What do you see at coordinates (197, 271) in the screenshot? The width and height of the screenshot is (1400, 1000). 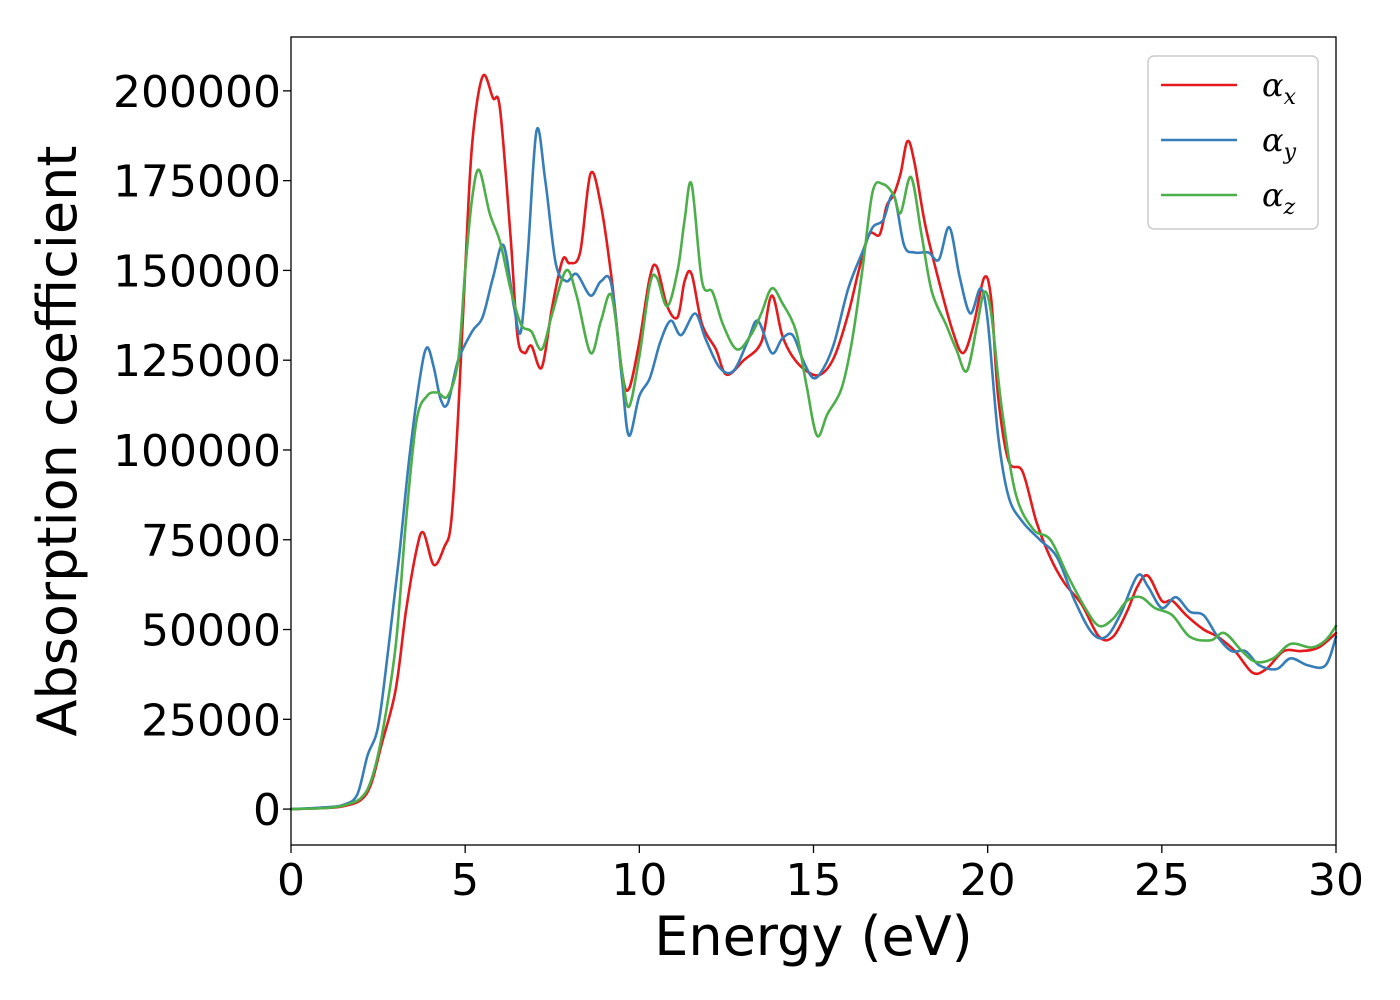 I see `y-tick-label: 150000` at bounding box center [197, 271].